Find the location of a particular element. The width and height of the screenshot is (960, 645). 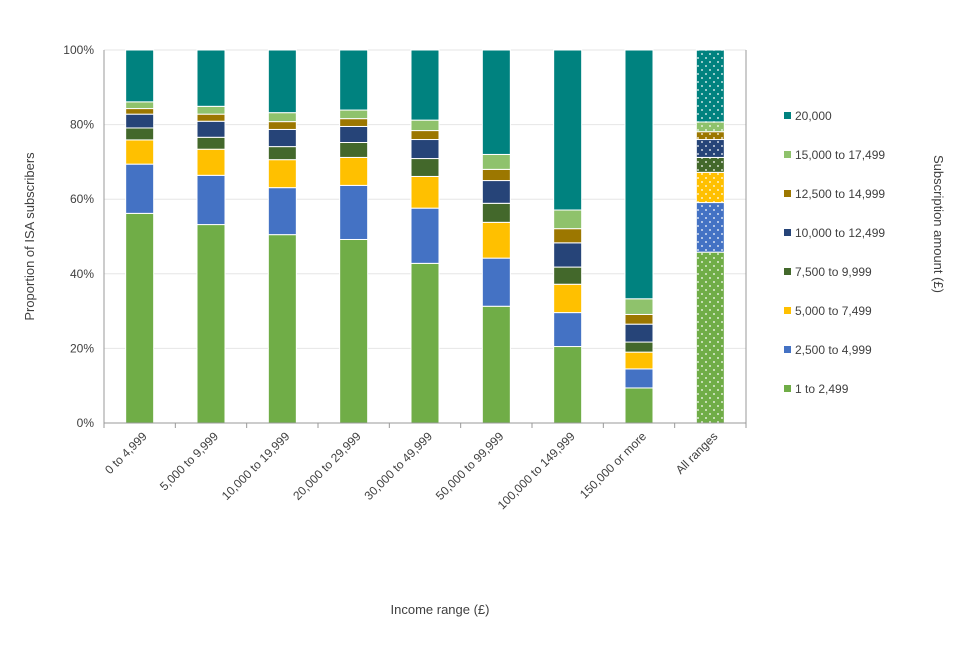

bar-segment: 0 to 4,999 — 10,000 to 12,499: 3.7% is located at coordinates (140, 121).